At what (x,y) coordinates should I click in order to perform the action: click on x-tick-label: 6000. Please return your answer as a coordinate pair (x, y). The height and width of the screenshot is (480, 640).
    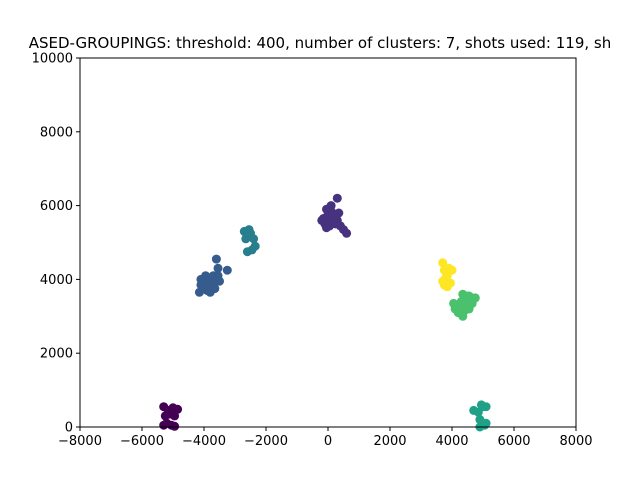
    Looking at the image, I should click on (513, 441).